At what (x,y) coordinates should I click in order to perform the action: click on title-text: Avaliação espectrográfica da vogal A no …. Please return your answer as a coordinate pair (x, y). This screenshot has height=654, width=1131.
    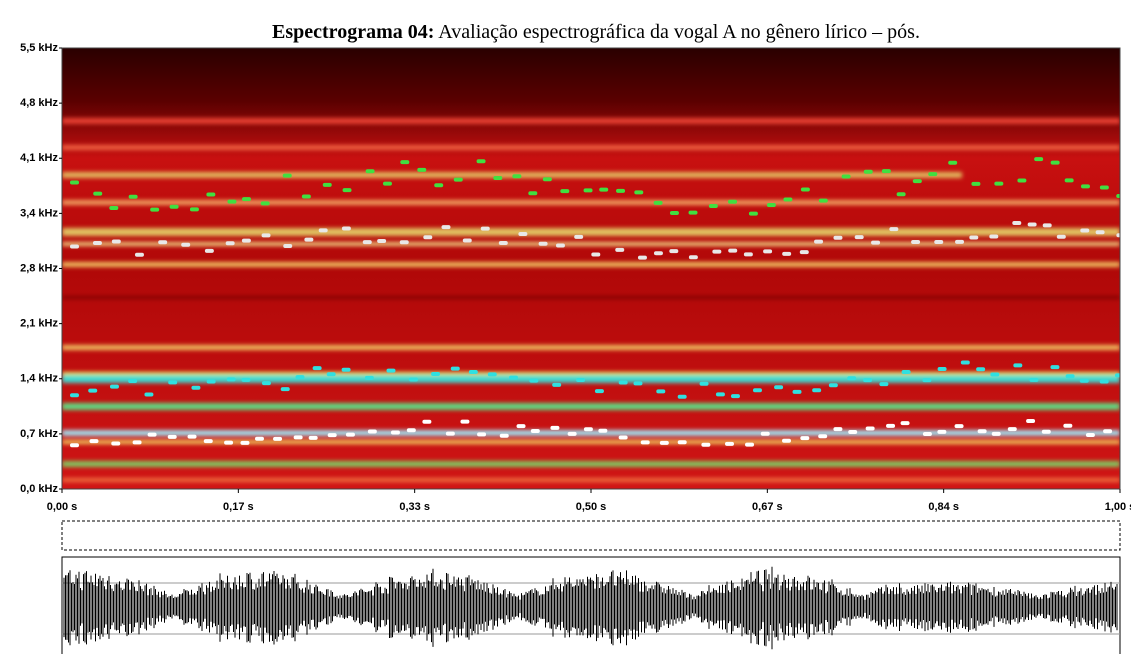
    Looking at the image, I should click on (679, 32).